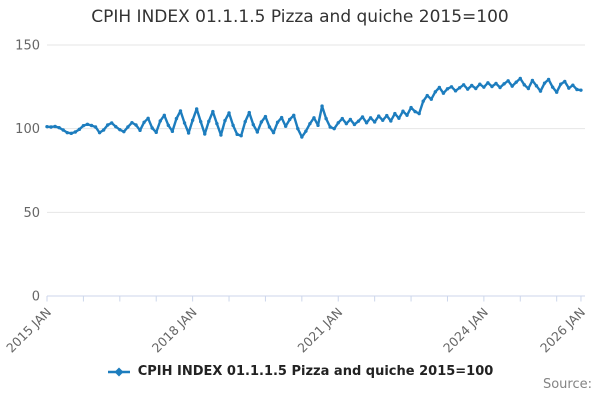  What do you see at coordinates (567, 384) in the screenshot?
I see `source-label: Source:` at bounding box center [567, 384].